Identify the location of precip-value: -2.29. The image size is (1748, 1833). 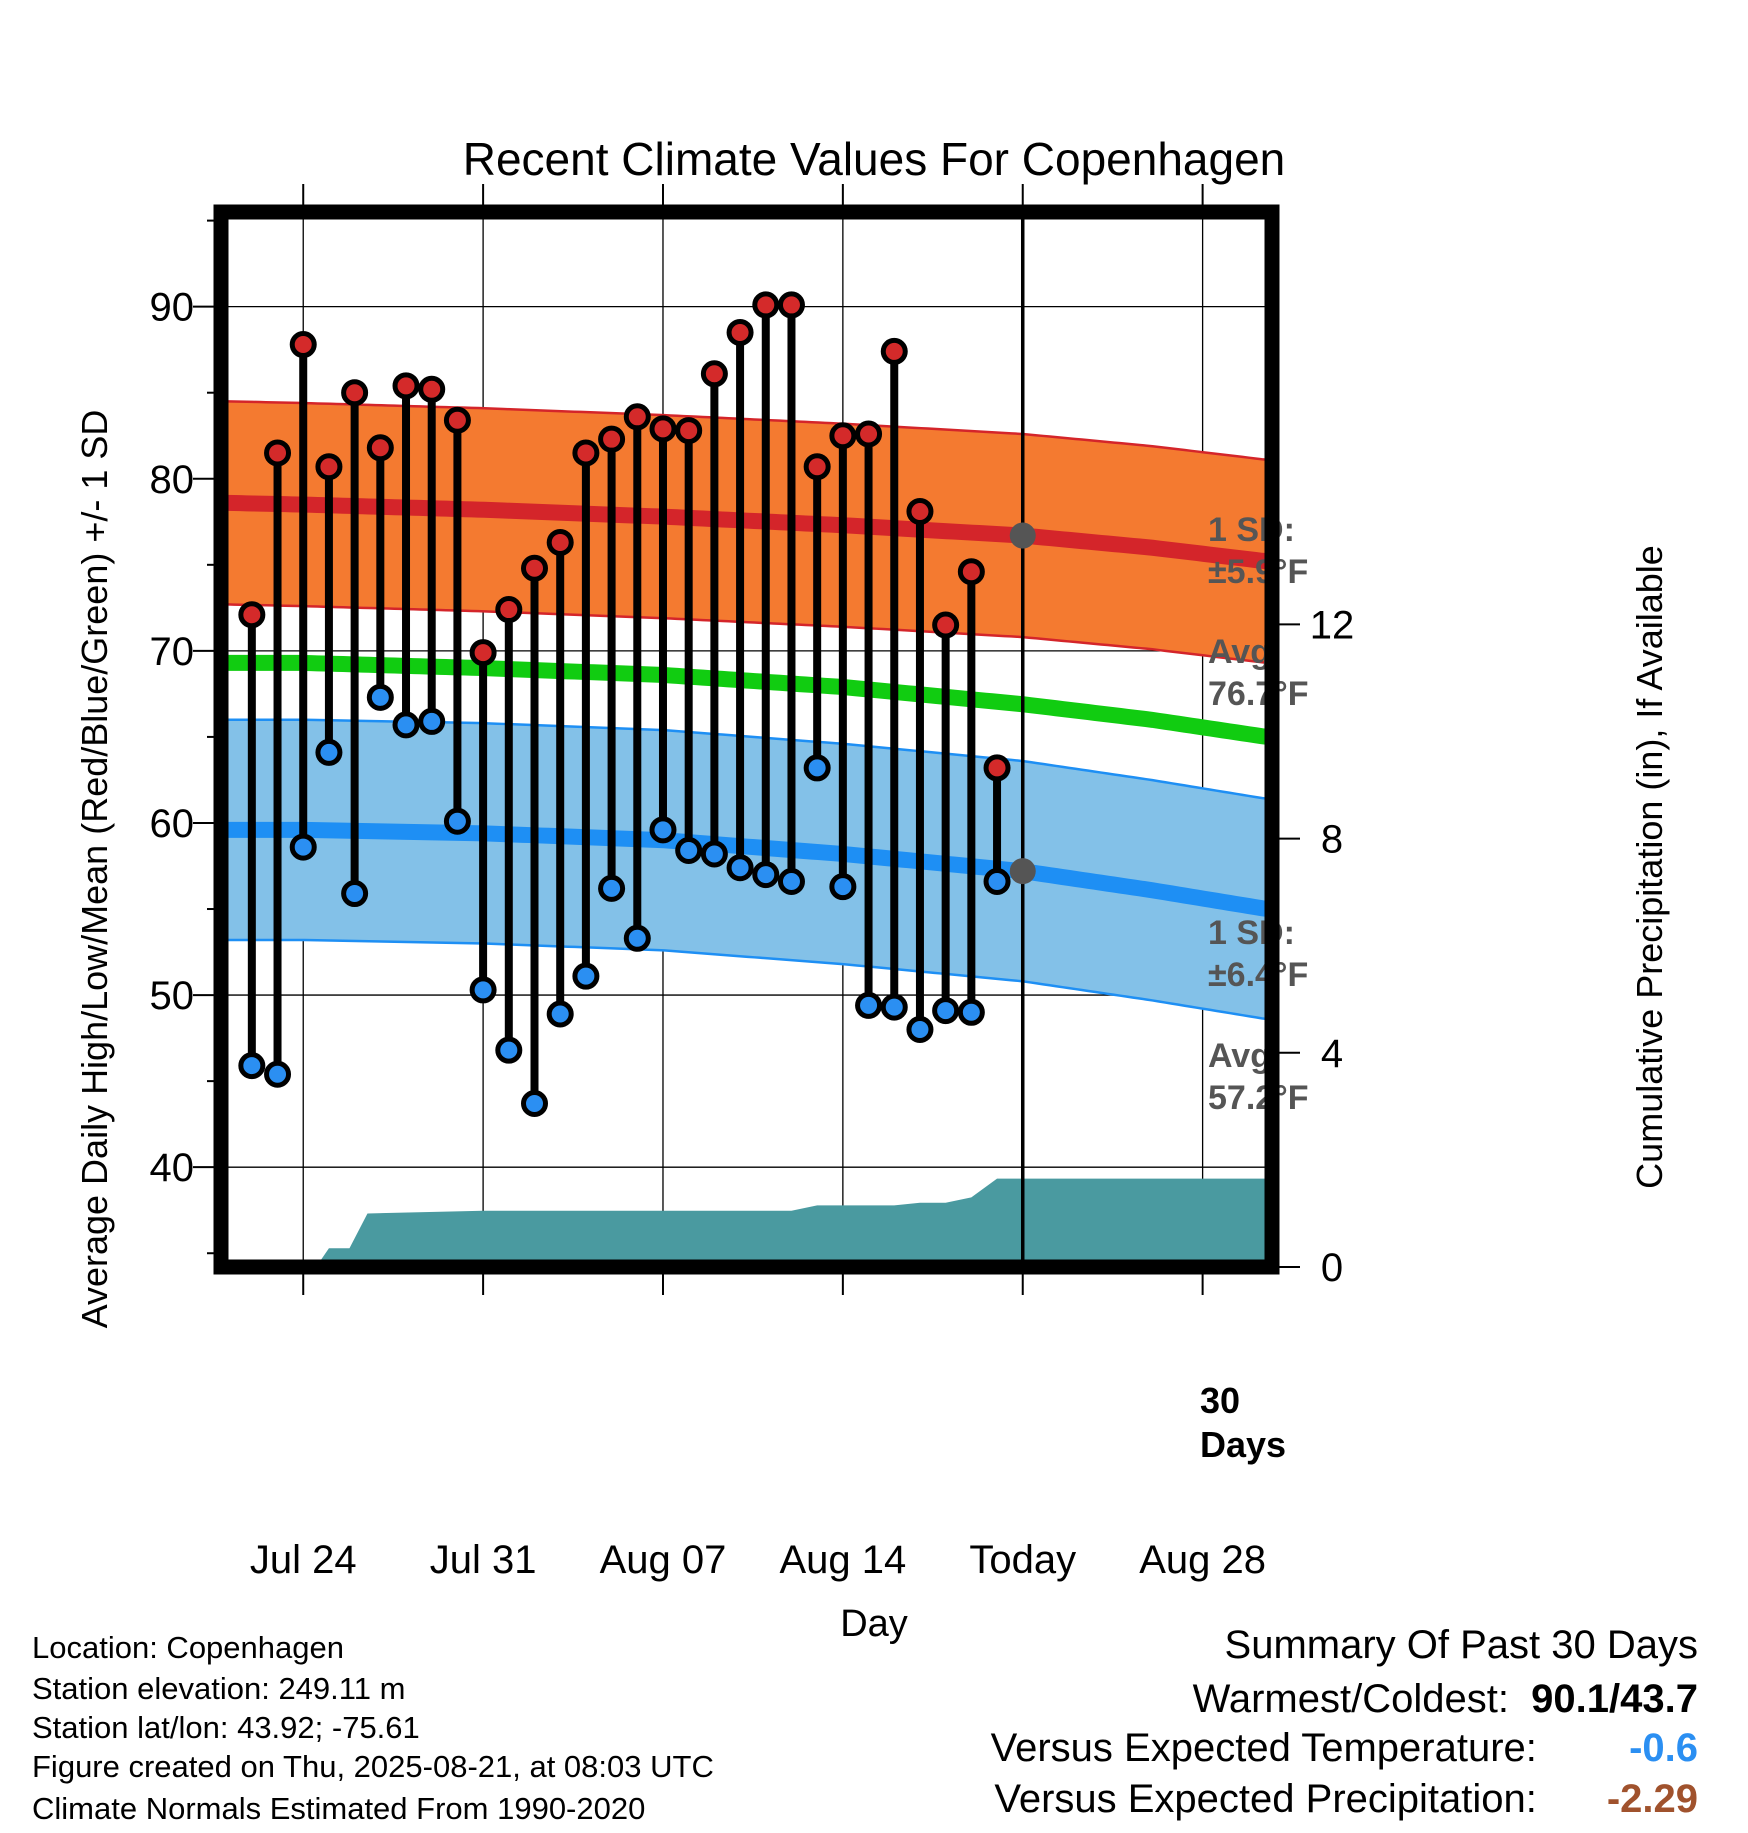
(1652, 1799).